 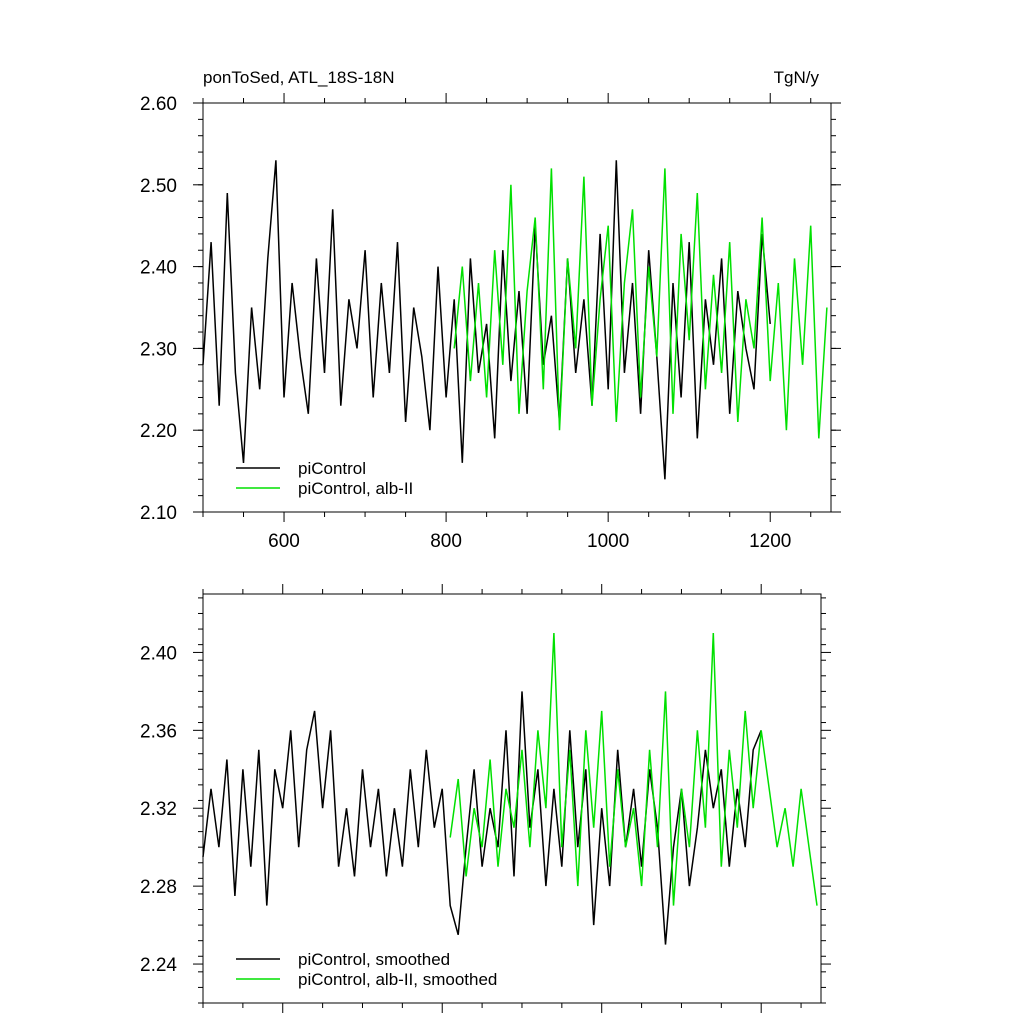 I want to click on bottom-ytick-label-2: 2.32, so click(x=158, y=809).